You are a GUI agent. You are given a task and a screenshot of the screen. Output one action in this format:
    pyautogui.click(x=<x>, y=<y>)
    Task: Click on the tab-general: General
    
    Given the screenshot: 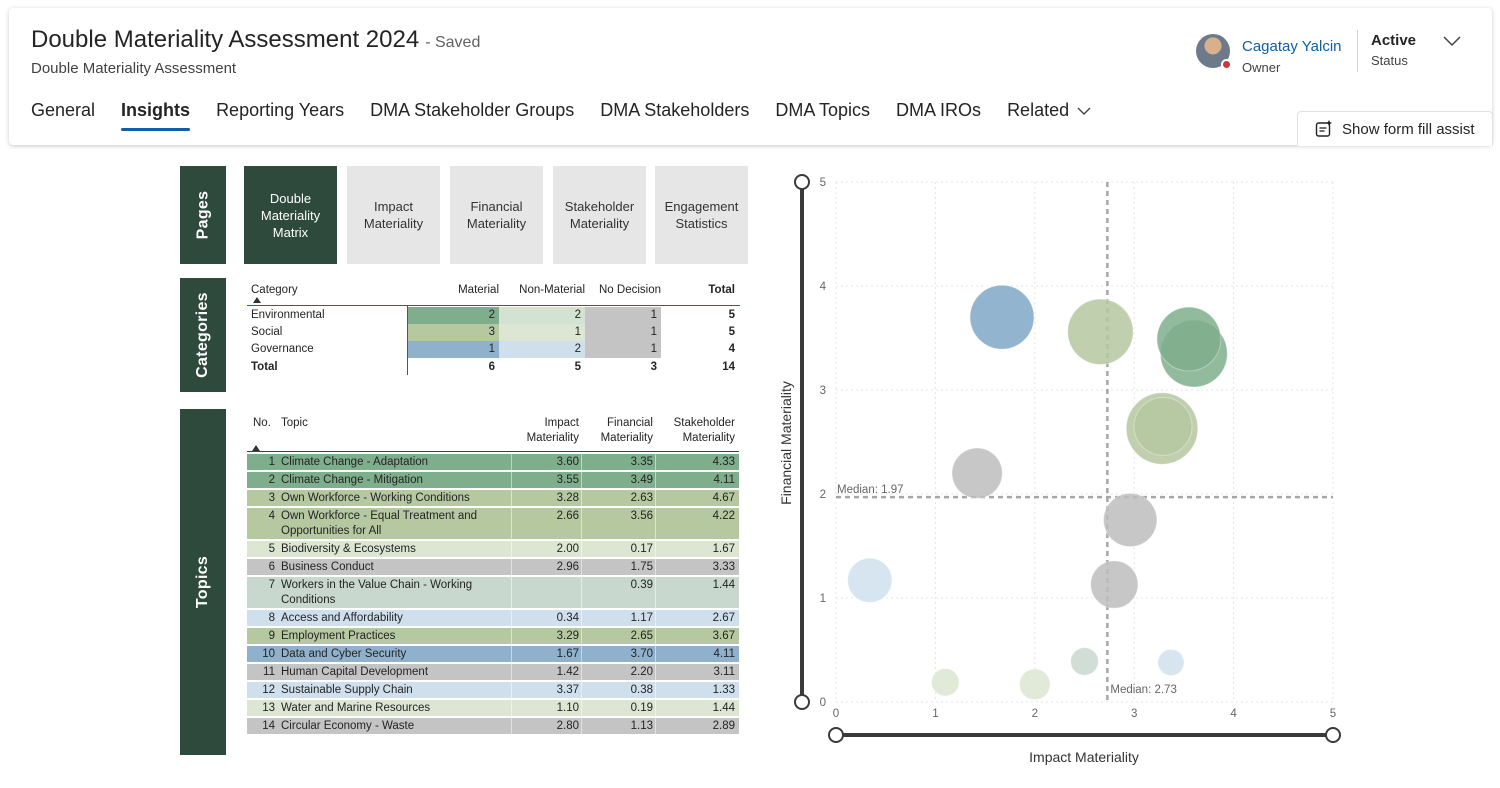 What is the action you would take?
    pyautogui.click(x=63, y=110)
    